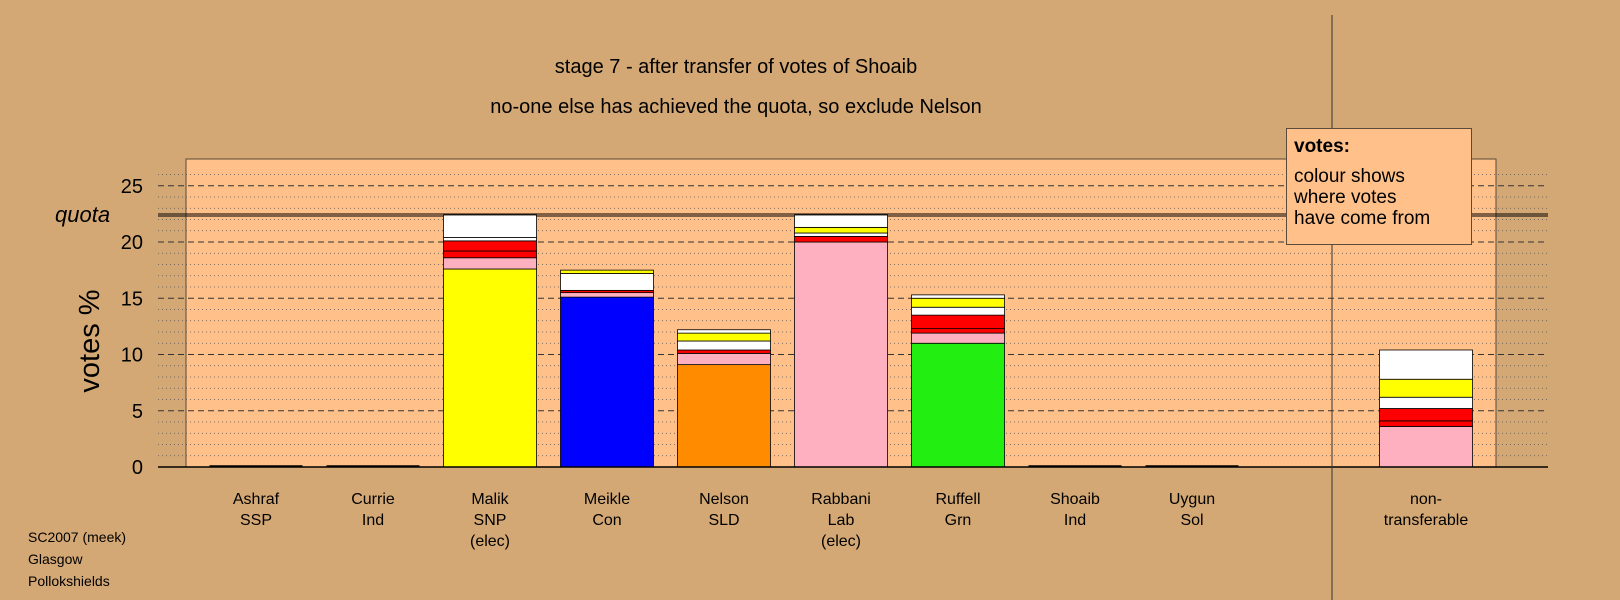 Image resolution: width=1620 pixels, height=600 pixels. I want to click on legend-title: votes:, so click(1322, 146).